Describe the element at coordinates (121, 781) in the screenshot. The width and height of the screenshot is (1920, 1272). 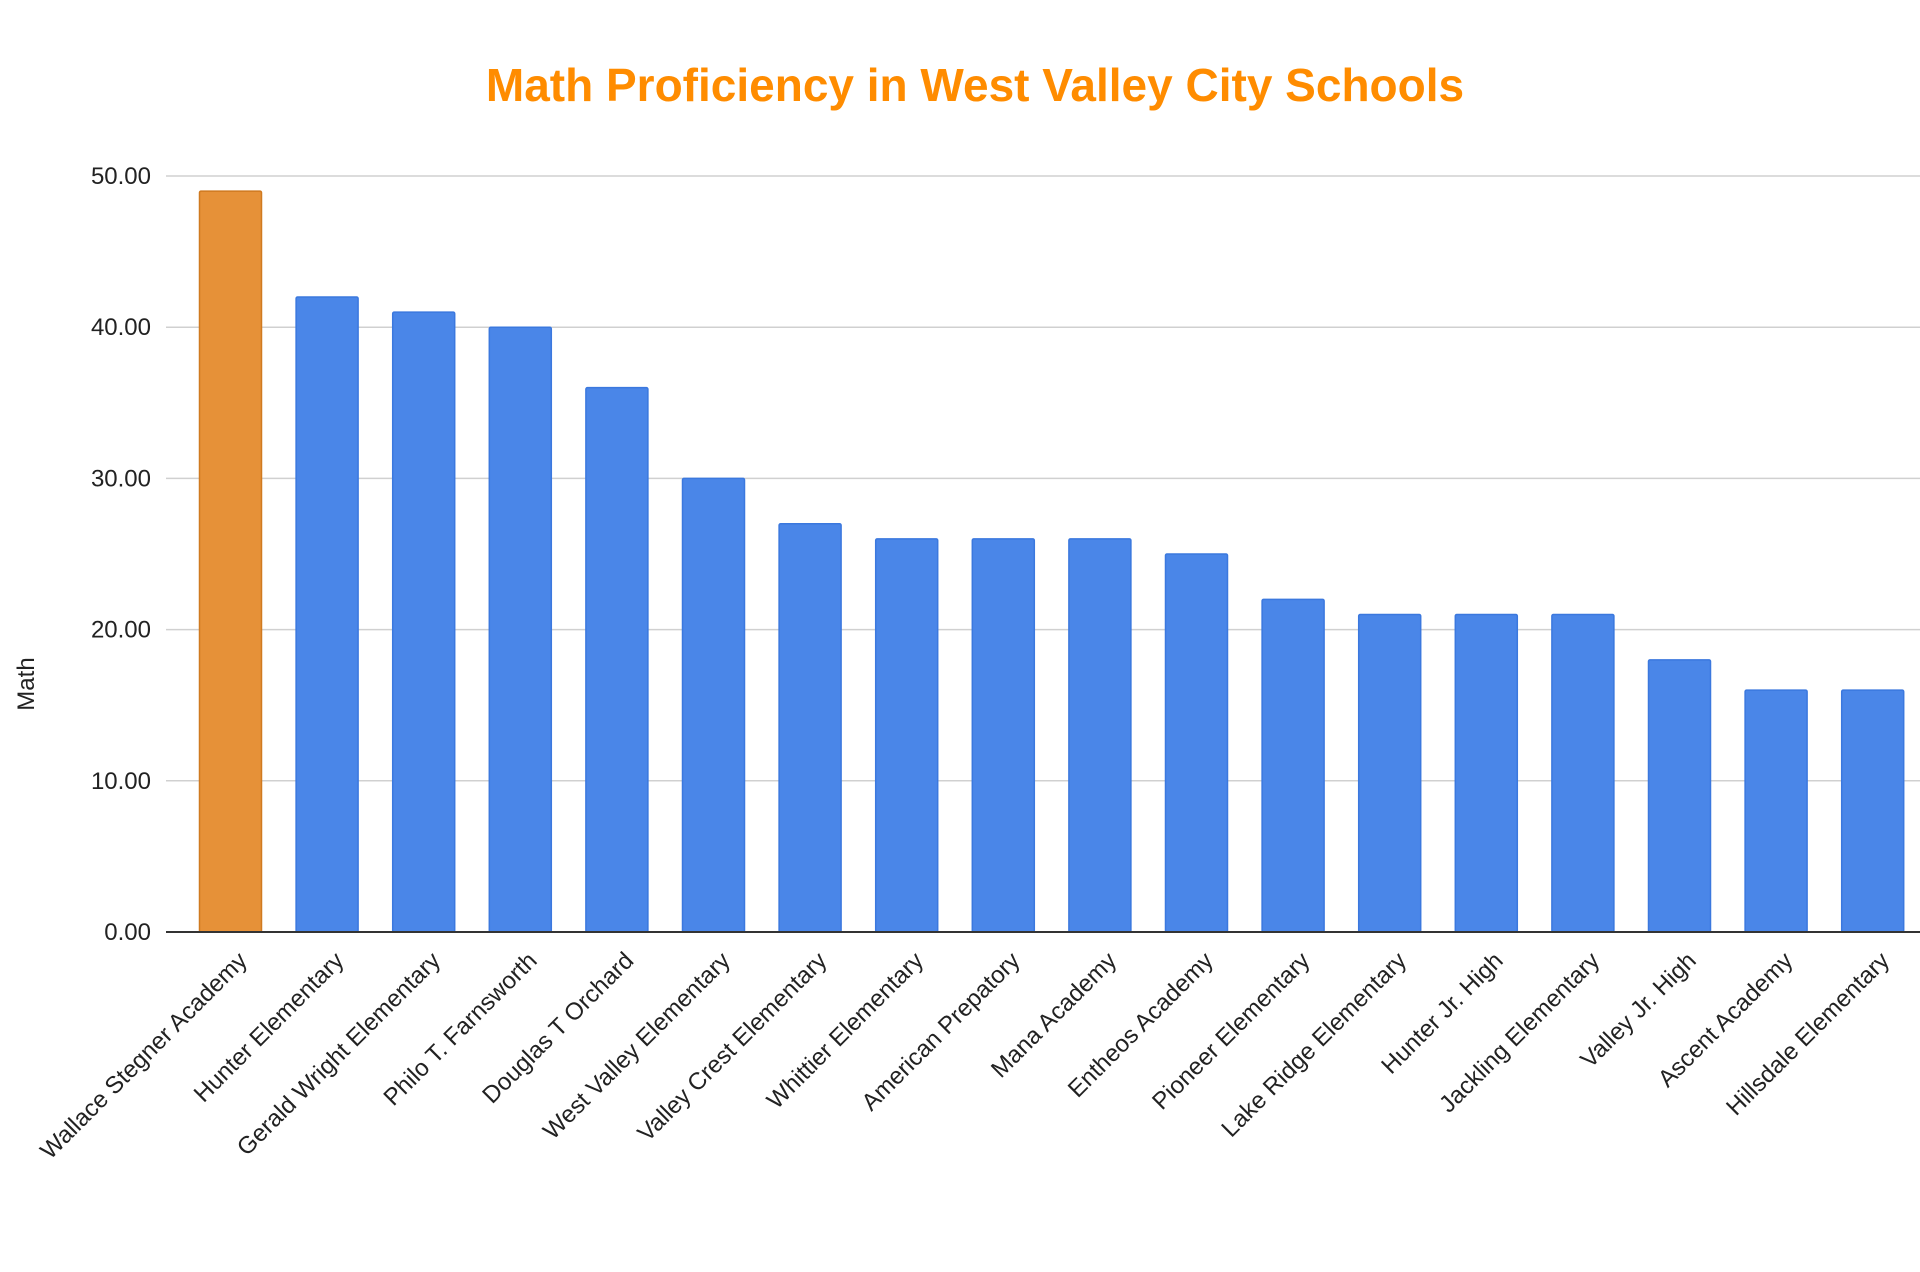
I see `y-tick-label: 10.00` at that location.